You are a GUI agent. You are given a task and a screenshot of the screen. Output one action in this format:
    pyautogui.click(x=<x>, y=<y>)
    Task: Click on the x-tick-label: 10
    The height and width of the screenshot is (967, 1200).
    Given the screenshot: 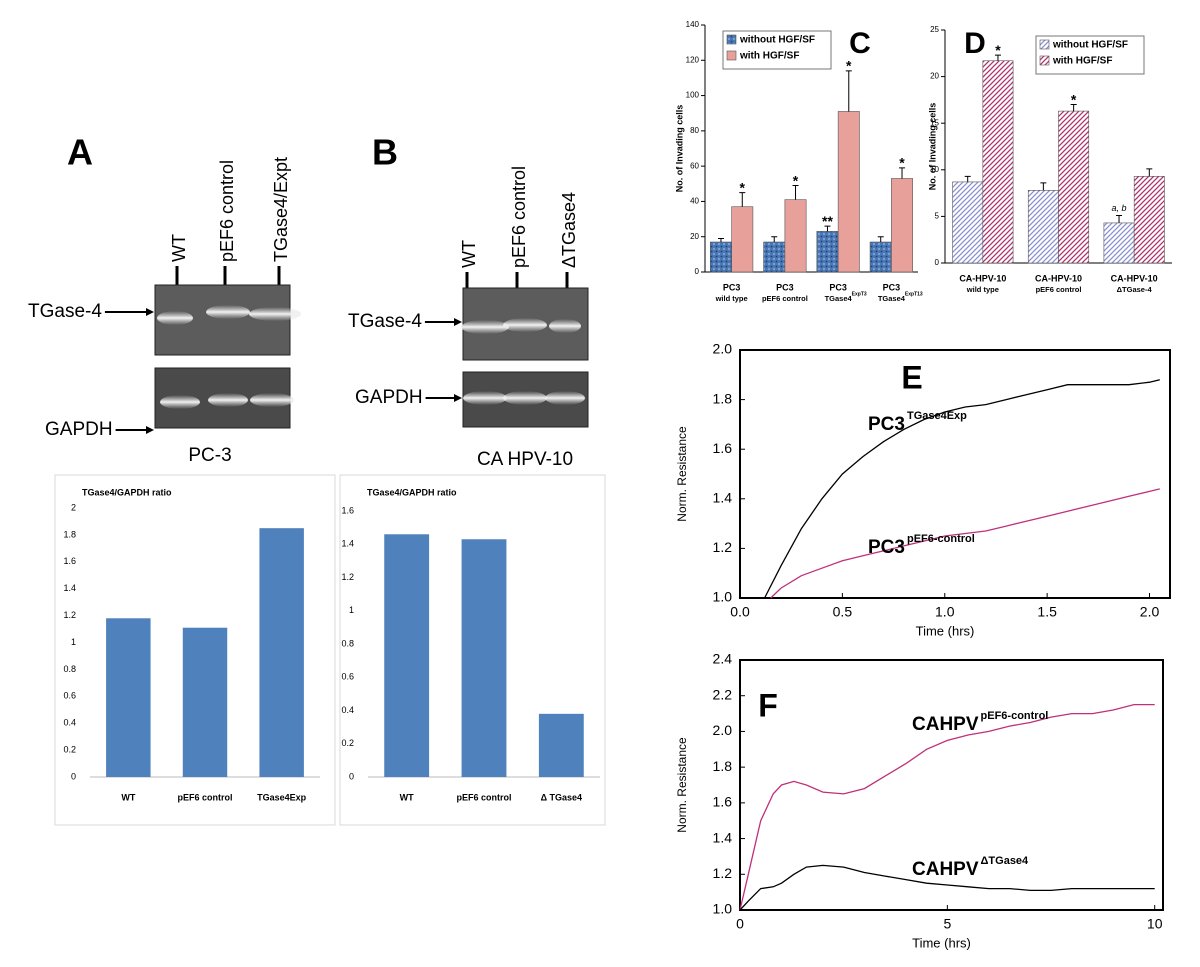 What is the action you would take?
    pyautogui.click(x=1155, y=924)
    